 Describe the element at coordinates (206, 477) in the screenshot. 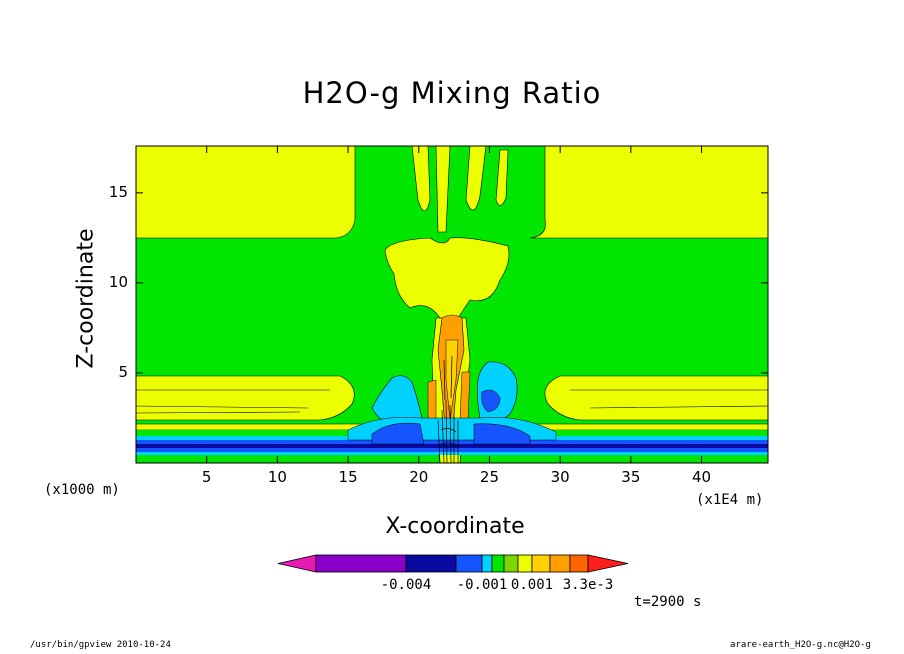

I see `x-tick-label: 5` at that location.